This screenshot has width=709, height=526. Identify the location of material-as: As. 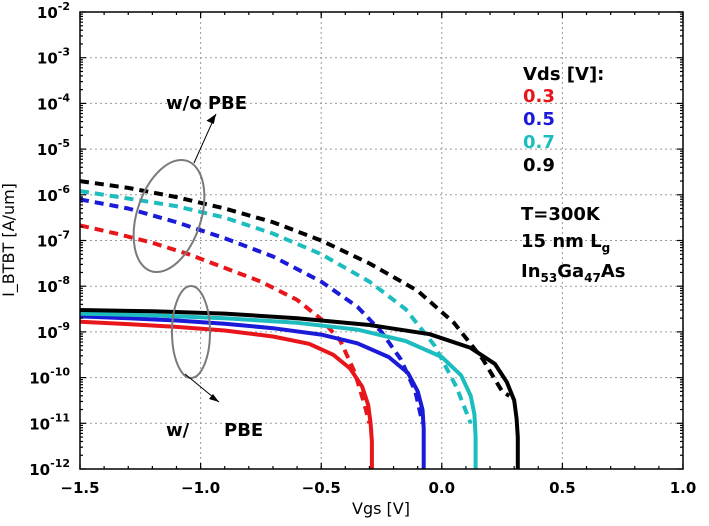
(613, 271).